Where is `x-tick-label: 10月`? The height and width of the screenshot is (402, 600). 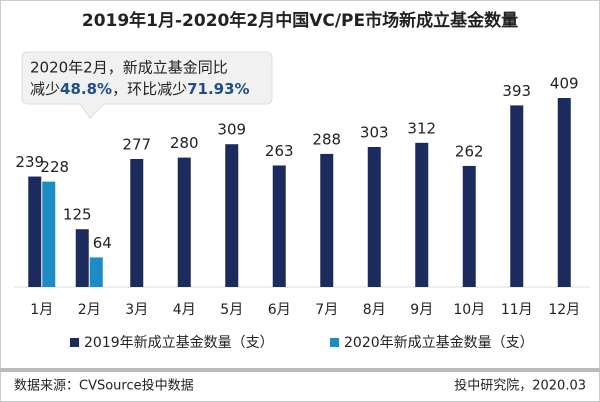 x-tick-label: 10月 is located at coordinates (469, 310).